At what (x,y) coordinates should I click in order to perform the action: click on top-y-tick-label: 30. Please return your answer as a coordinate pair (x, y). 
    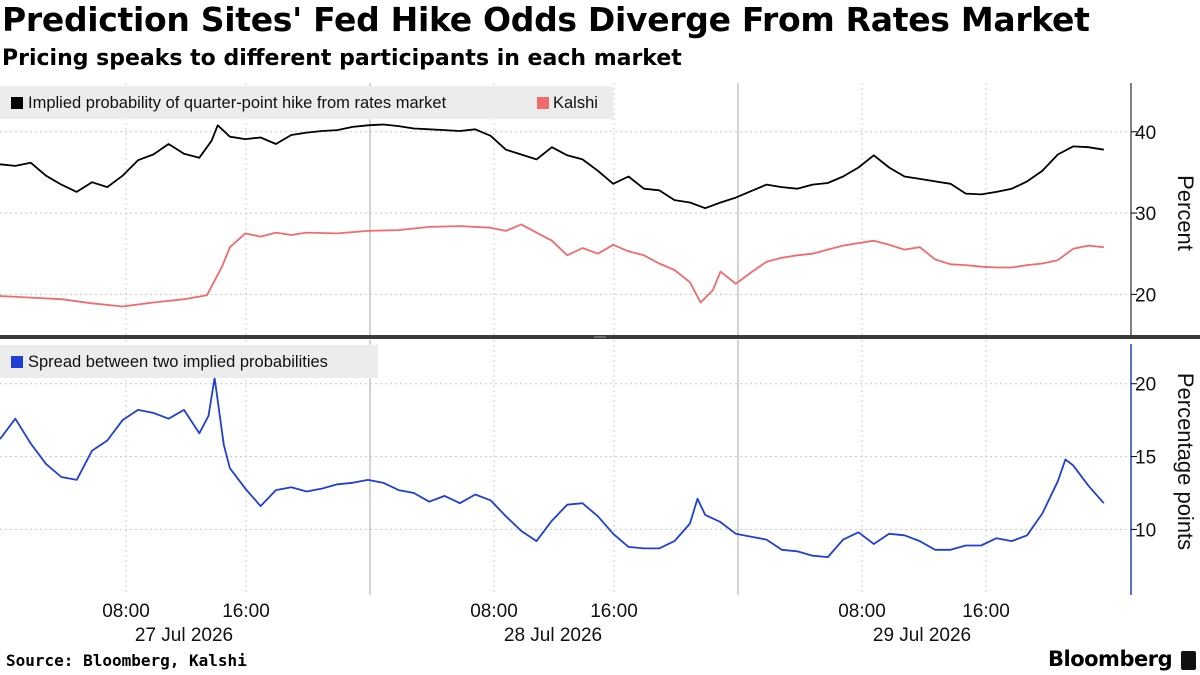
    Looking at the image, I should click on (1145, 214).